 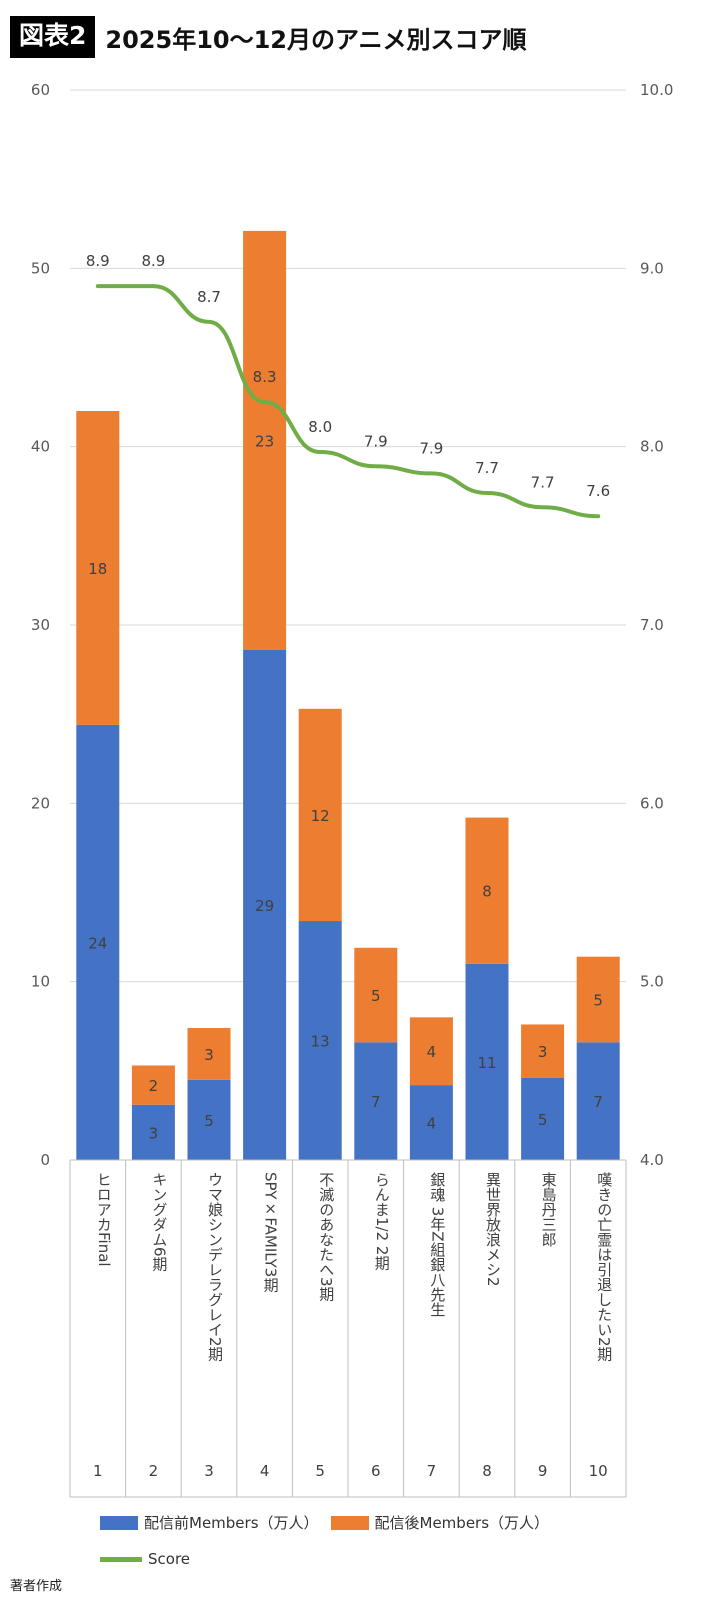 What do you see at coordinates (349, 1522) in the screenshot?
I see `legend-swatch-after` at bounding box center [349, 1522].